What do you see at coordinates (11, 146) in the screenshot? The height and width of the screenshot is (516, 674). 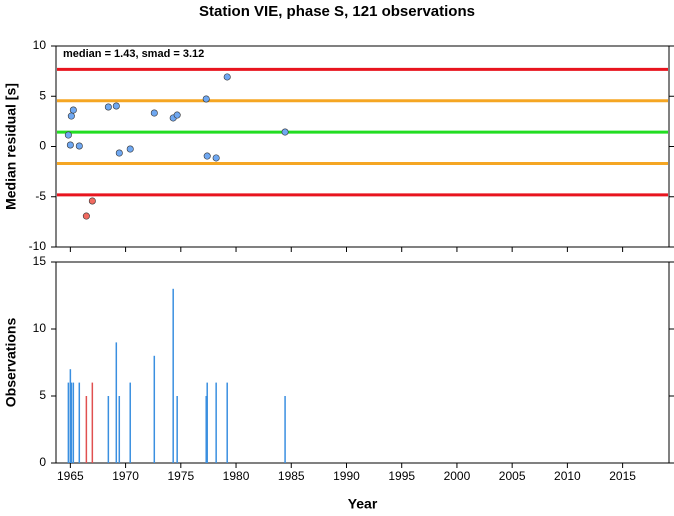 I see `y-axis-label: Median residual [s]` at bounding box center [11, 146].